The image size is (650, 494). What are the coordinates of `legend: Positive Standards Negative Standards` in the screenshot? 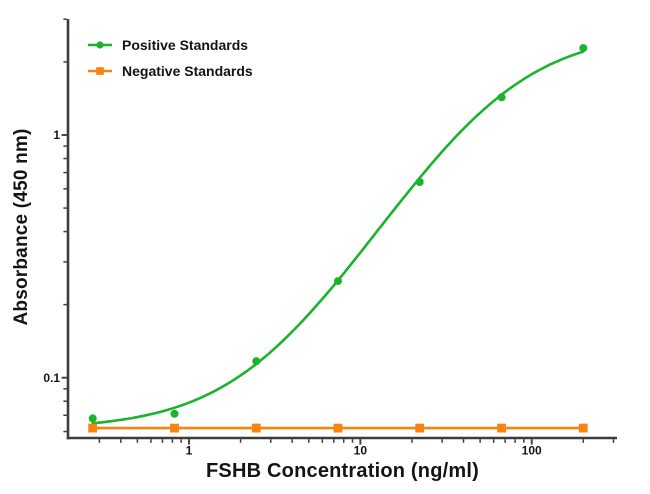 It's located at (170, 57).